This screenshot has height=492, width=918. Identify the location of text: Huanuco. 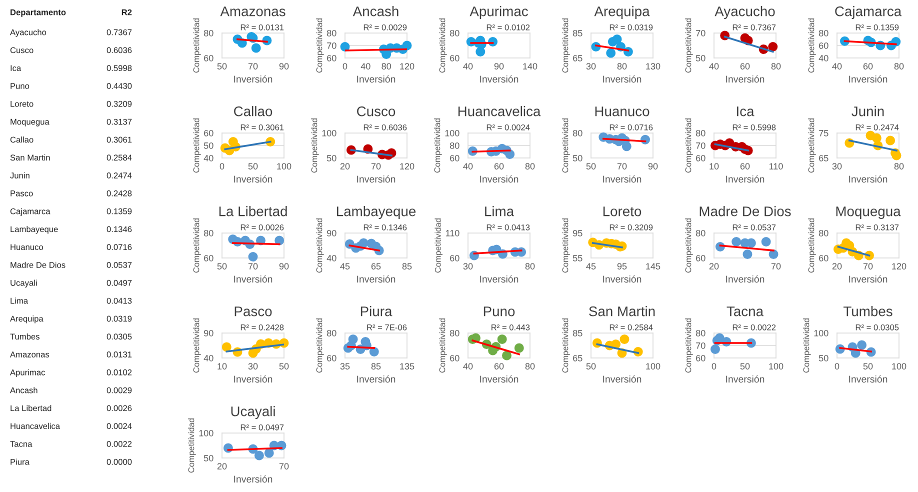
(27, 247).